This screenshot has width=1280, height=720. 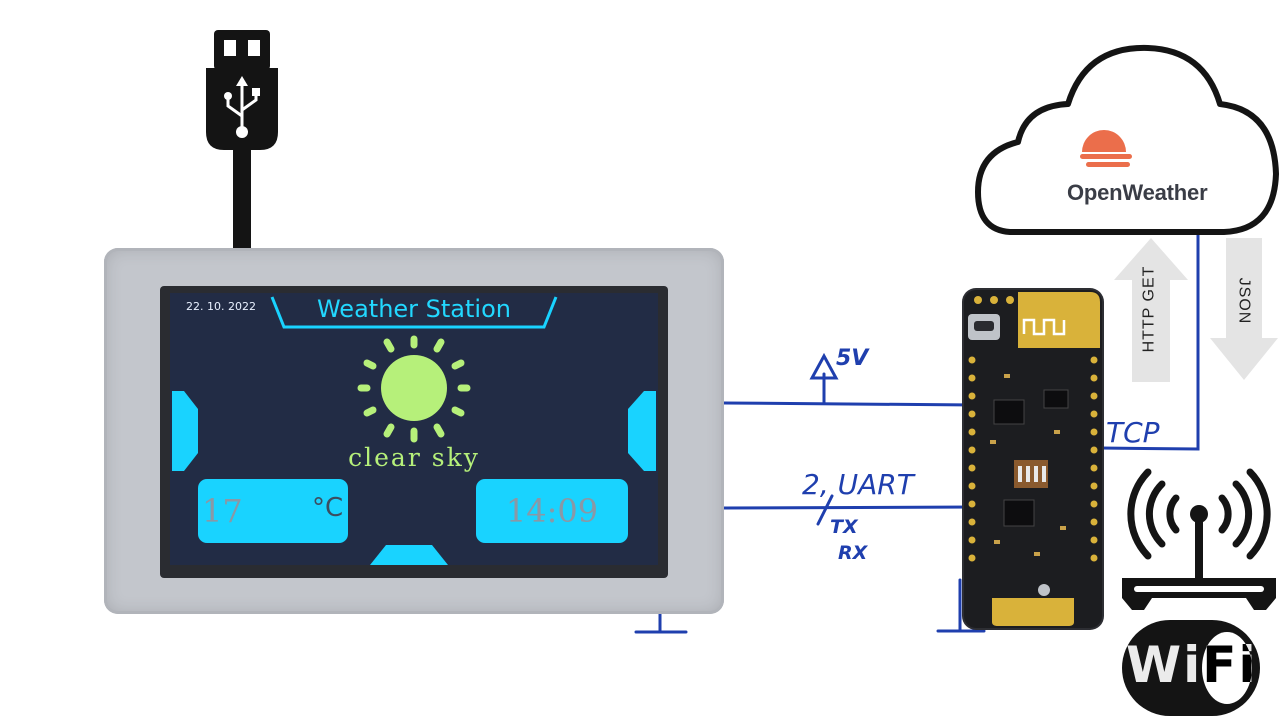 I want to click on wifi-router-icon, so click(x=1199, y=539).